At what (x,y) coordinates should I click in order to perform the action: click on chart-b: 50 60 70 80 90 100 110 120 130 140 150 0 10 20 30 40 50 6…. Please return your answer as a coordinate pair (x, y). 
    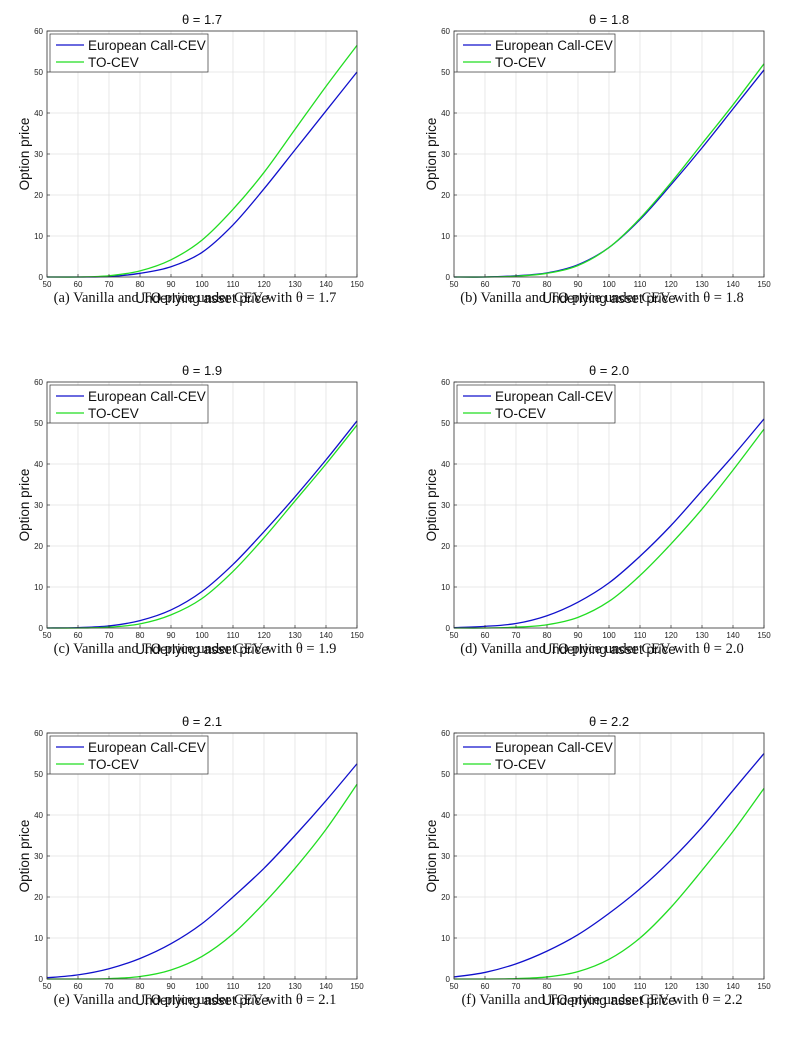
    Looking at the image, I should click on (597, 159).